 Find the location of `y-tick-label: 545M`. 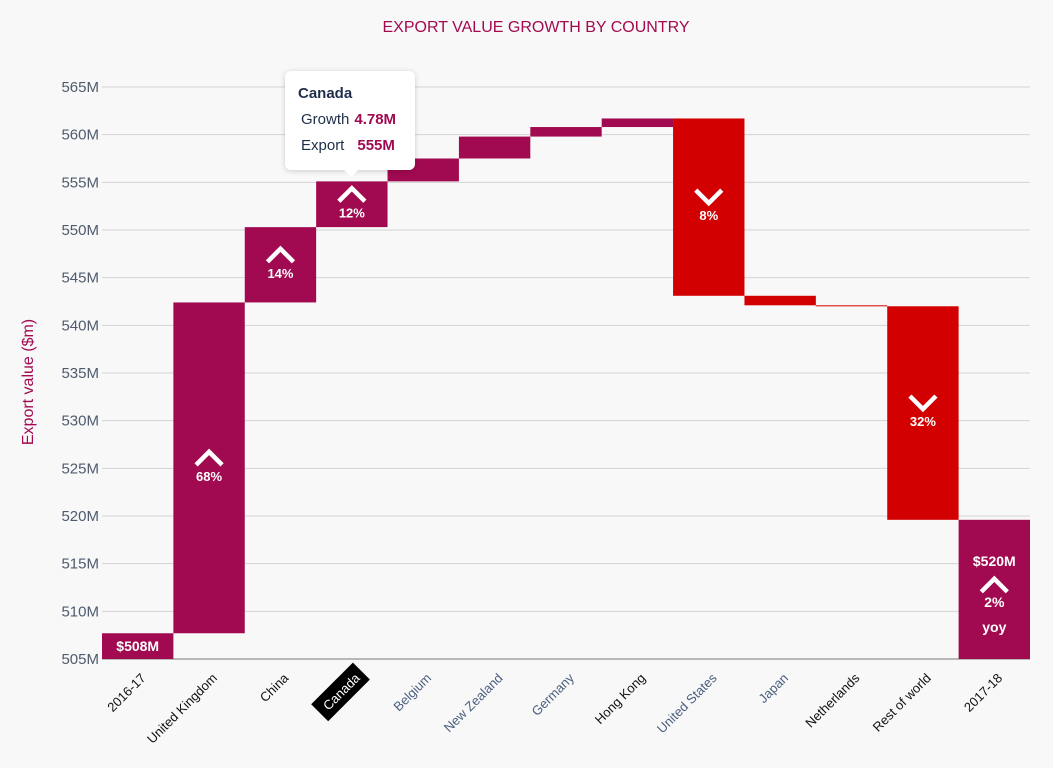

y-tick-label: 545M is located at coordinates (80, 278).